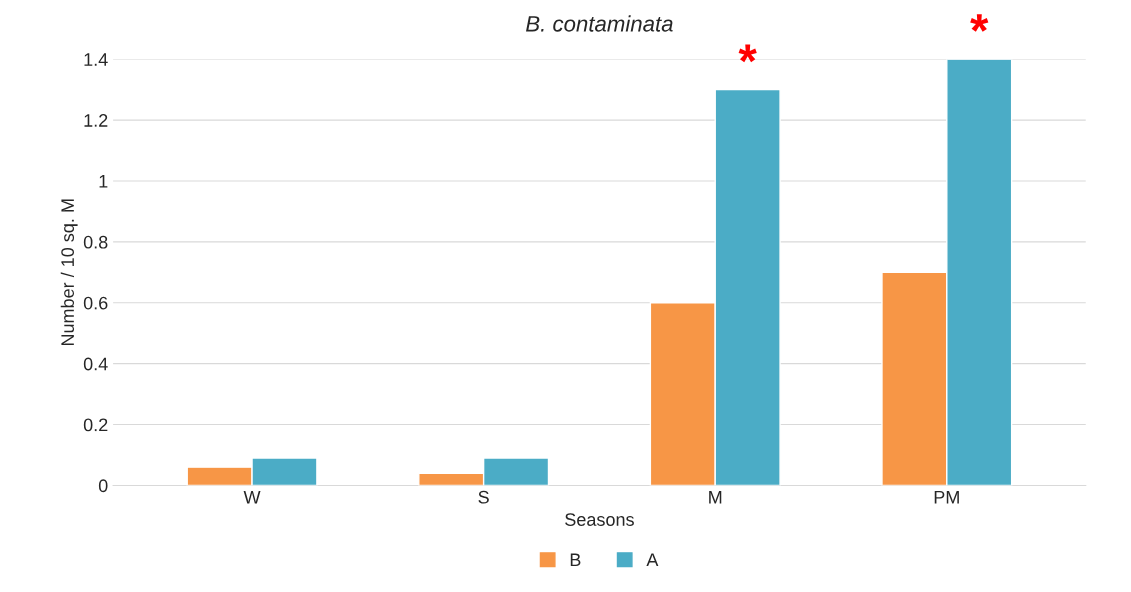  What do you see at coordinates (96, 59) in the screenshot?
I see `y-tick-label: 1.4` at bounding box center [96, 59].